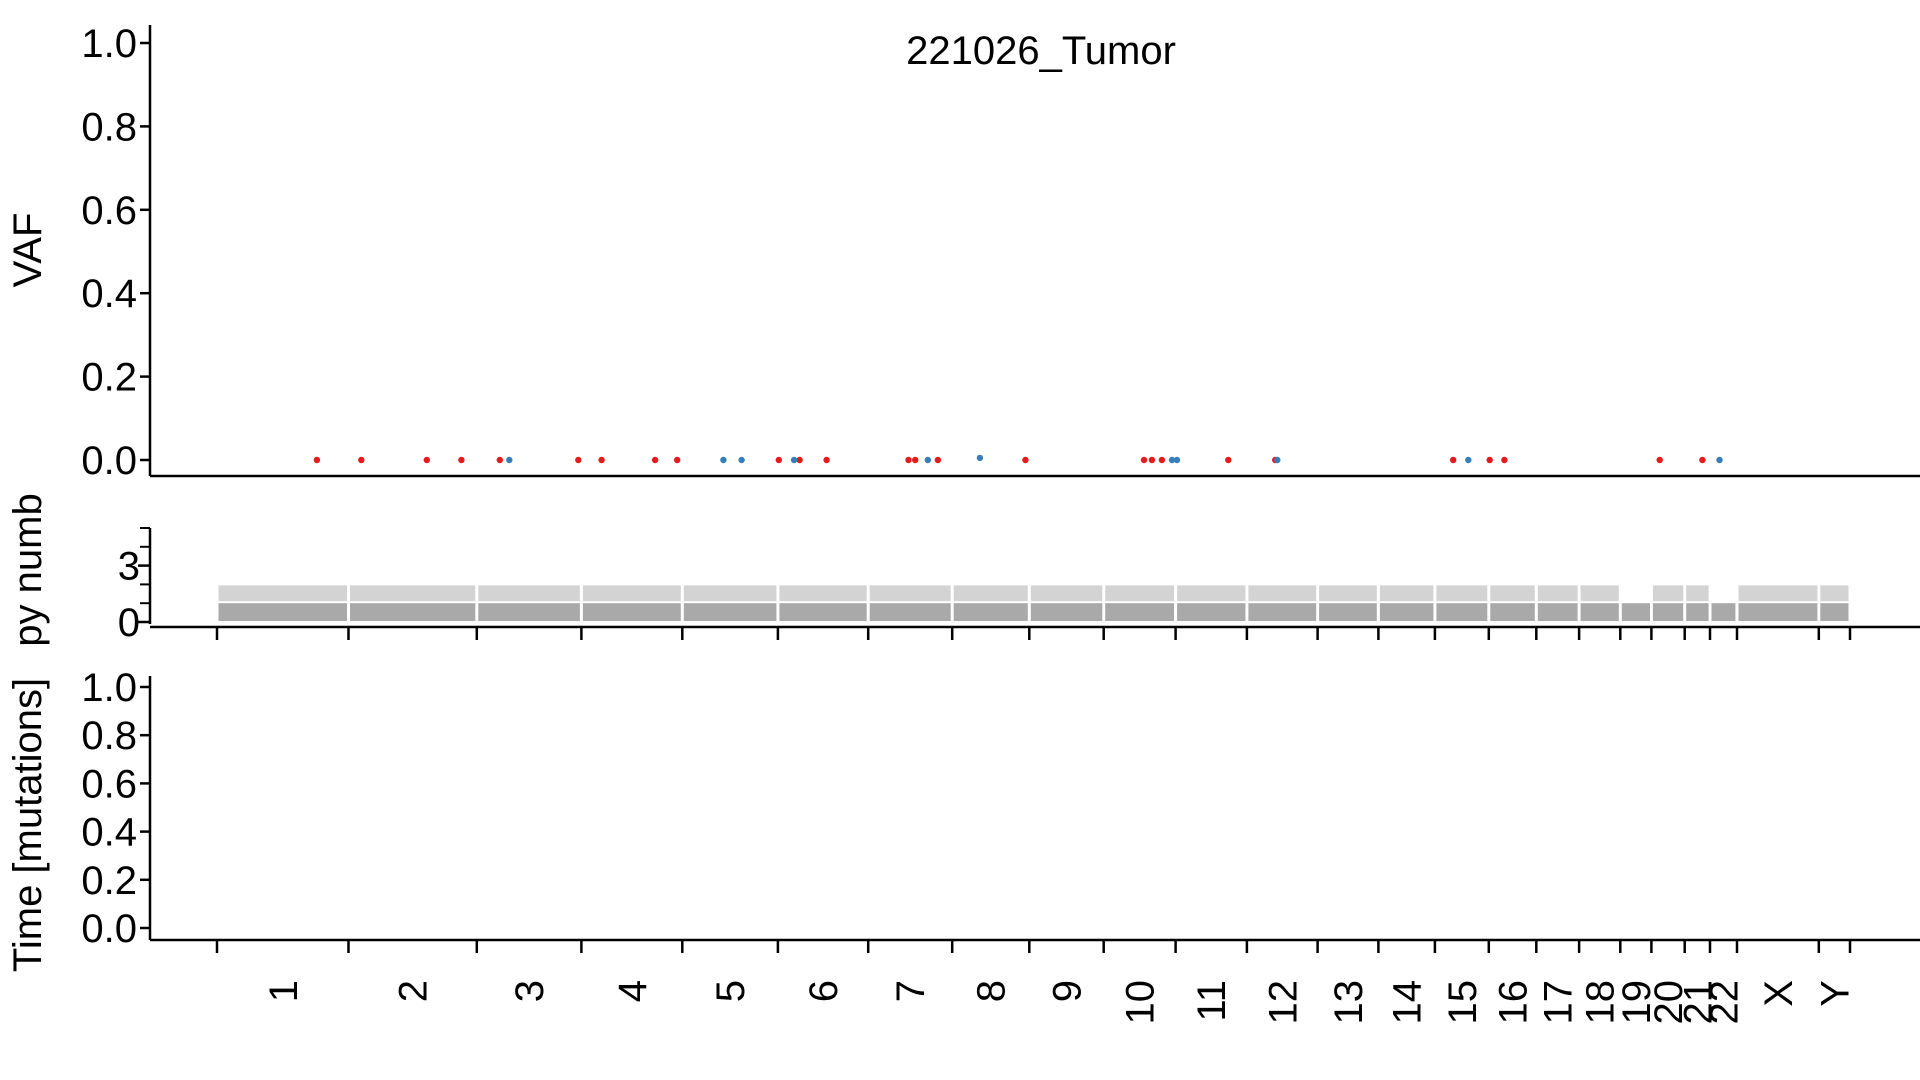 The height and width of the screenshot is (1080, 1920). What do you see at coordinates (1698, 1002) in the screenshot?
I see `chromosome-label: 21` at bounding box center [1698, 1002].